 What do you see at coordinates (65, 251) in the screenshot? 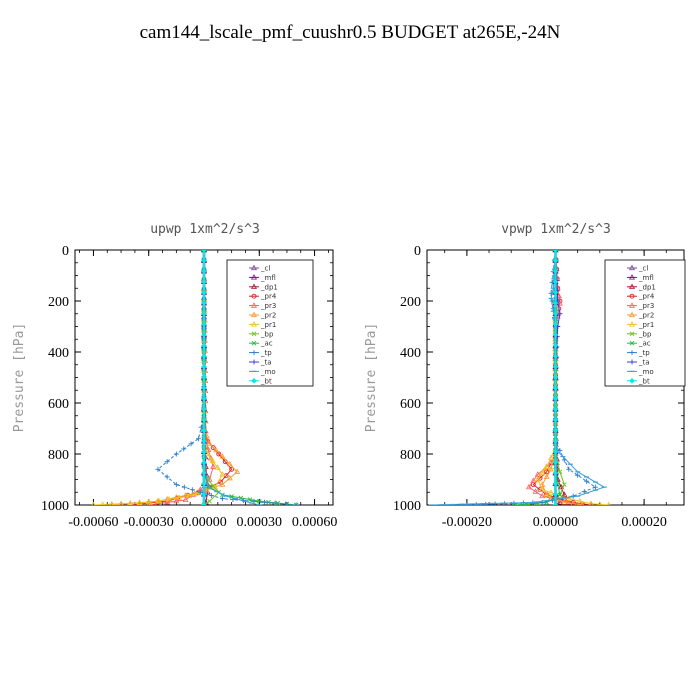
I see `y-tick-label: 0` at bounding box center [65, 251].